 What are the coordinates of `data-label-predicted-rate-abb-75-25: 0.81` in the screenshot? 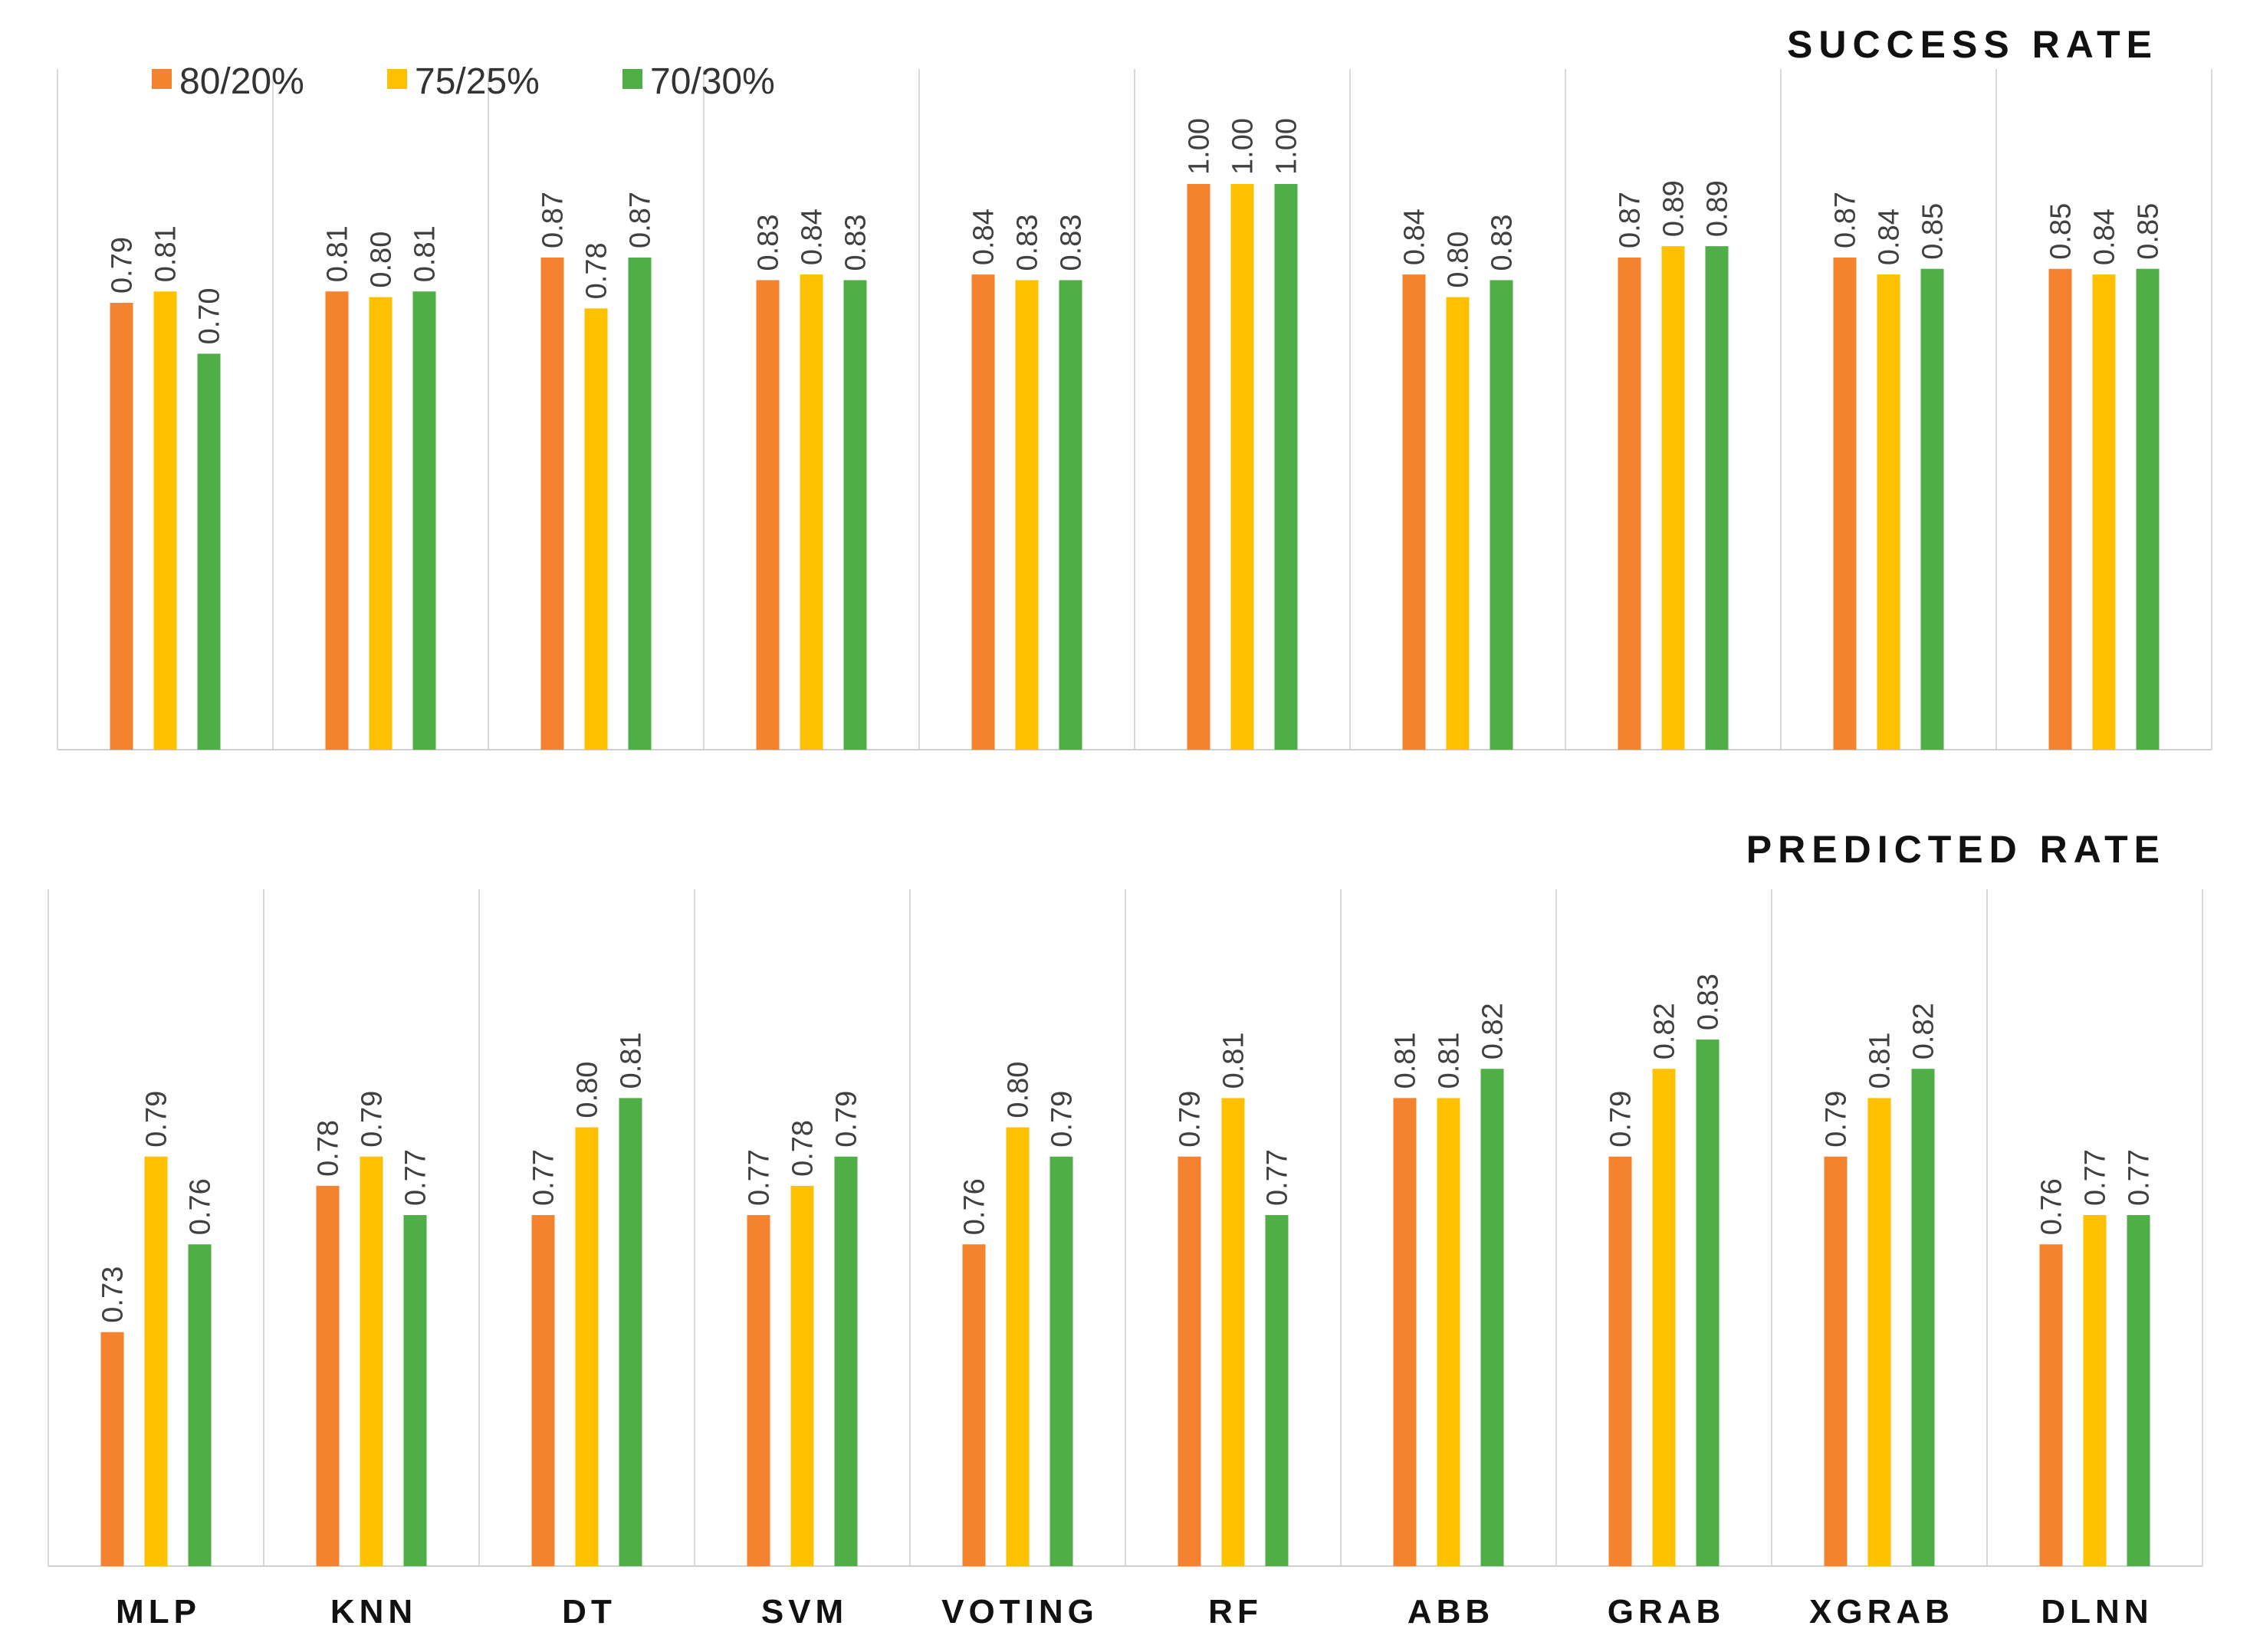 It's located at (1450, 1060).